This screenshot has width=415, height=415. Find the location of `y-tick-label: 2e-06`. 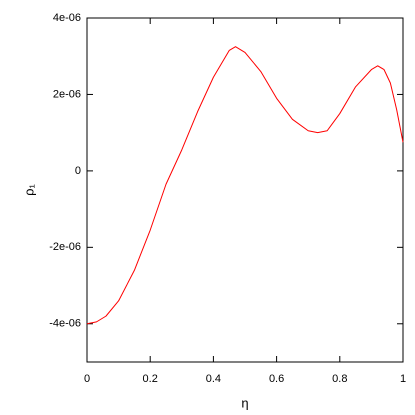

y-tick-label: 2e-06 is located at coordinates (67, 94).